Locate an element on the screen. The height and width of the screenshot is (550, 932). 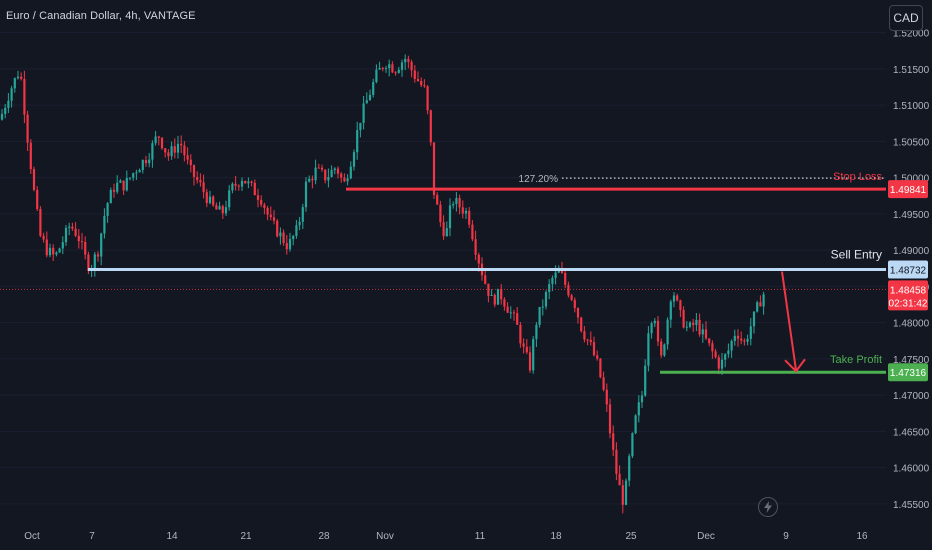
take-profit-label: Take Profit is located at coordinates (856, 360).